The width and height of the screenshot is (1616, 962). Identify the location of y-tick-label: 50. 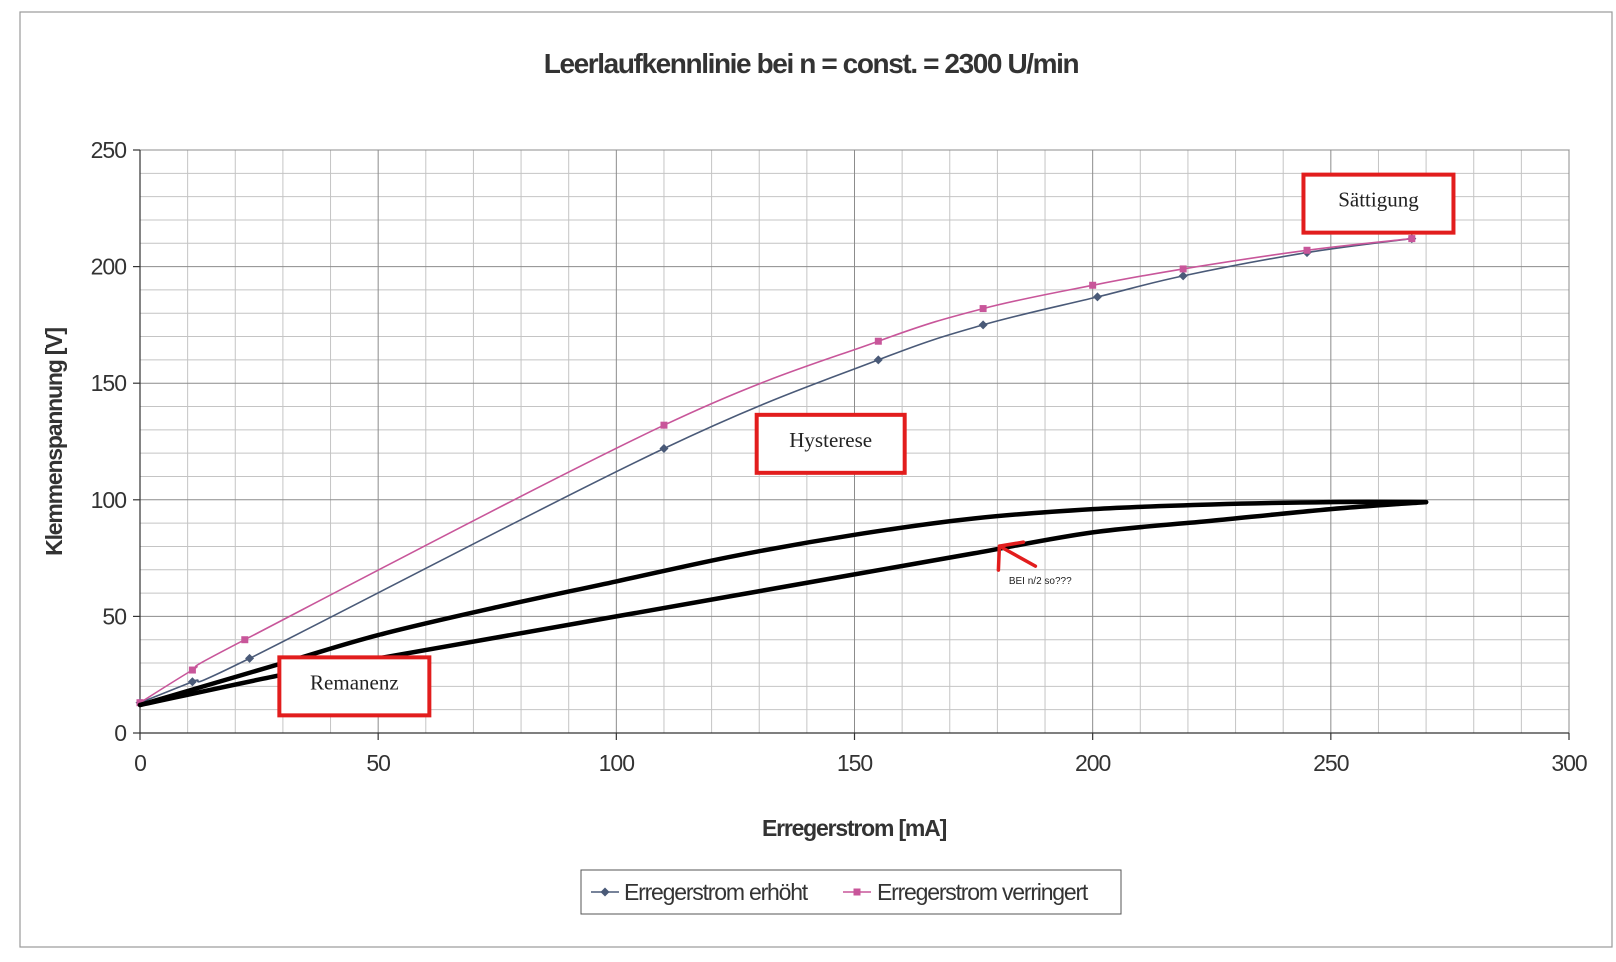
(114, 616).